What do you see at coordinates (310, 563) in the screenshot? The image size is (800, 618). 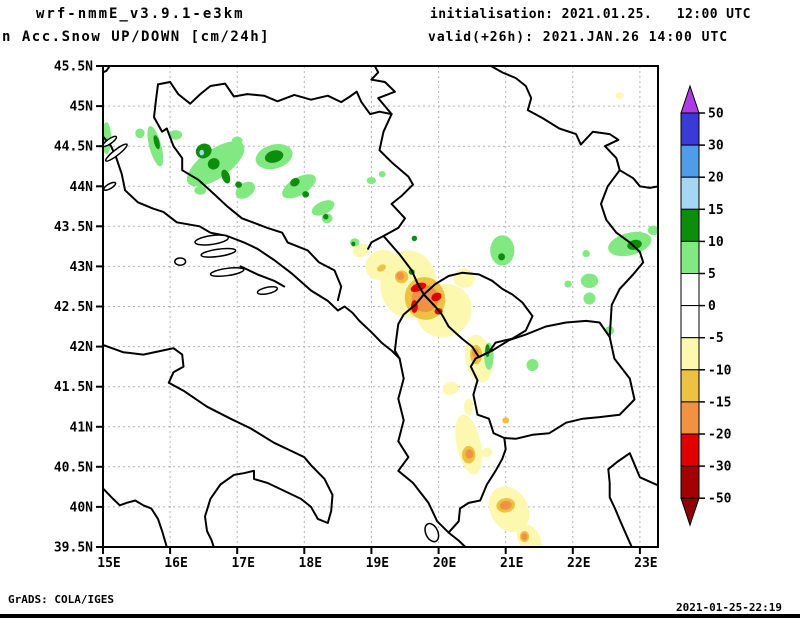 I see `svg-text: 18E` at bounding box center [310, 563].